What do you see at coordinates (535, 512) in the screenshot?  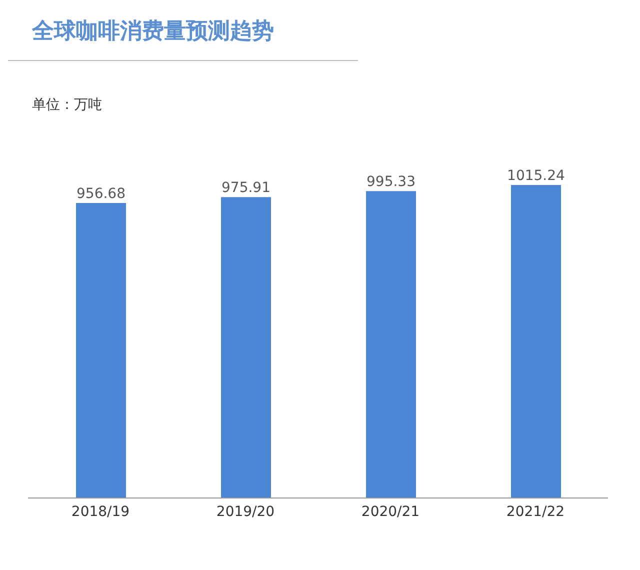 I see `x-tick-label: 2021/22` at bounding box center [535, 512].